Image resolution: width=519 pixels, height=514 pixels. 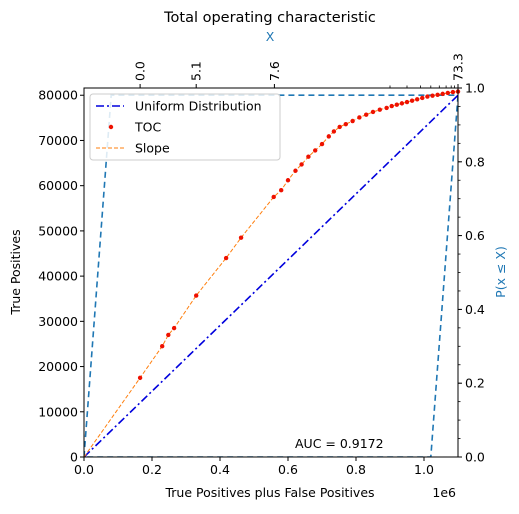 I want to click on legend-box, so click(x=185, y=127).